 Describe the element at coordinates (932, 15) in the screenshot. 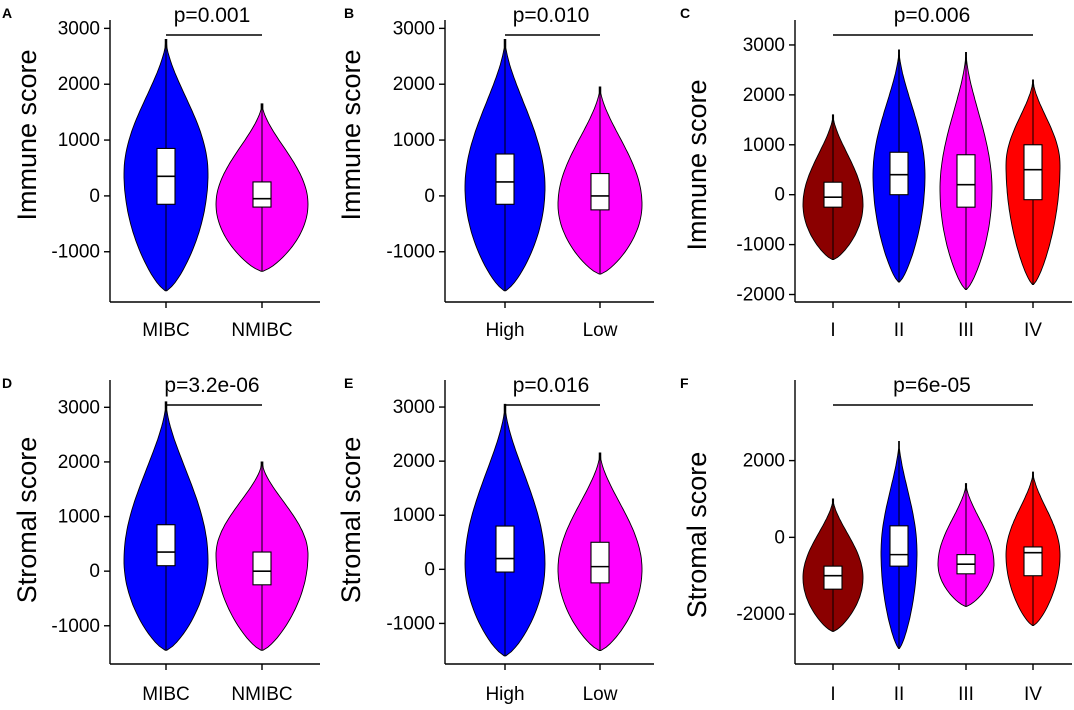

I see `p-value-label: p=0.006` at that location.